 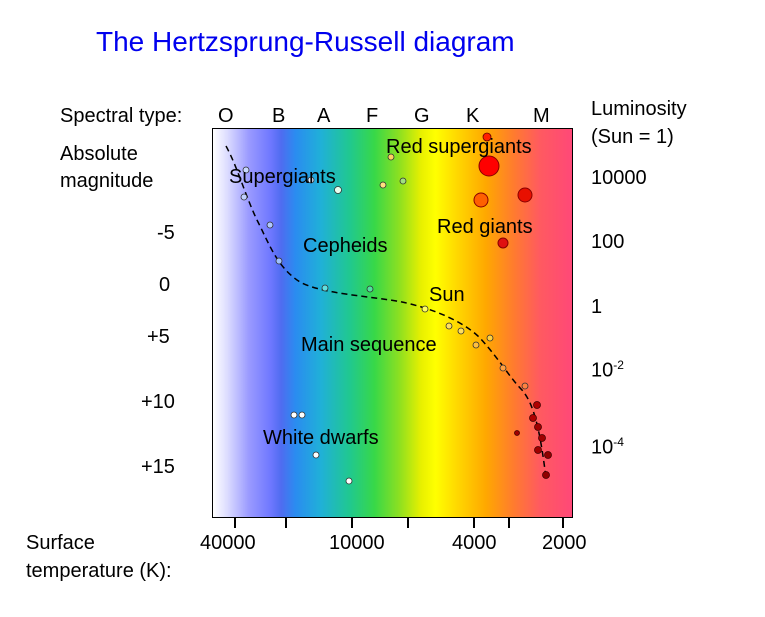 What do you see at coordinates (607, 370) in the screenshot?
I see `luminosity-tick-exp: 10⁻²` at bounding box center [607, 370].